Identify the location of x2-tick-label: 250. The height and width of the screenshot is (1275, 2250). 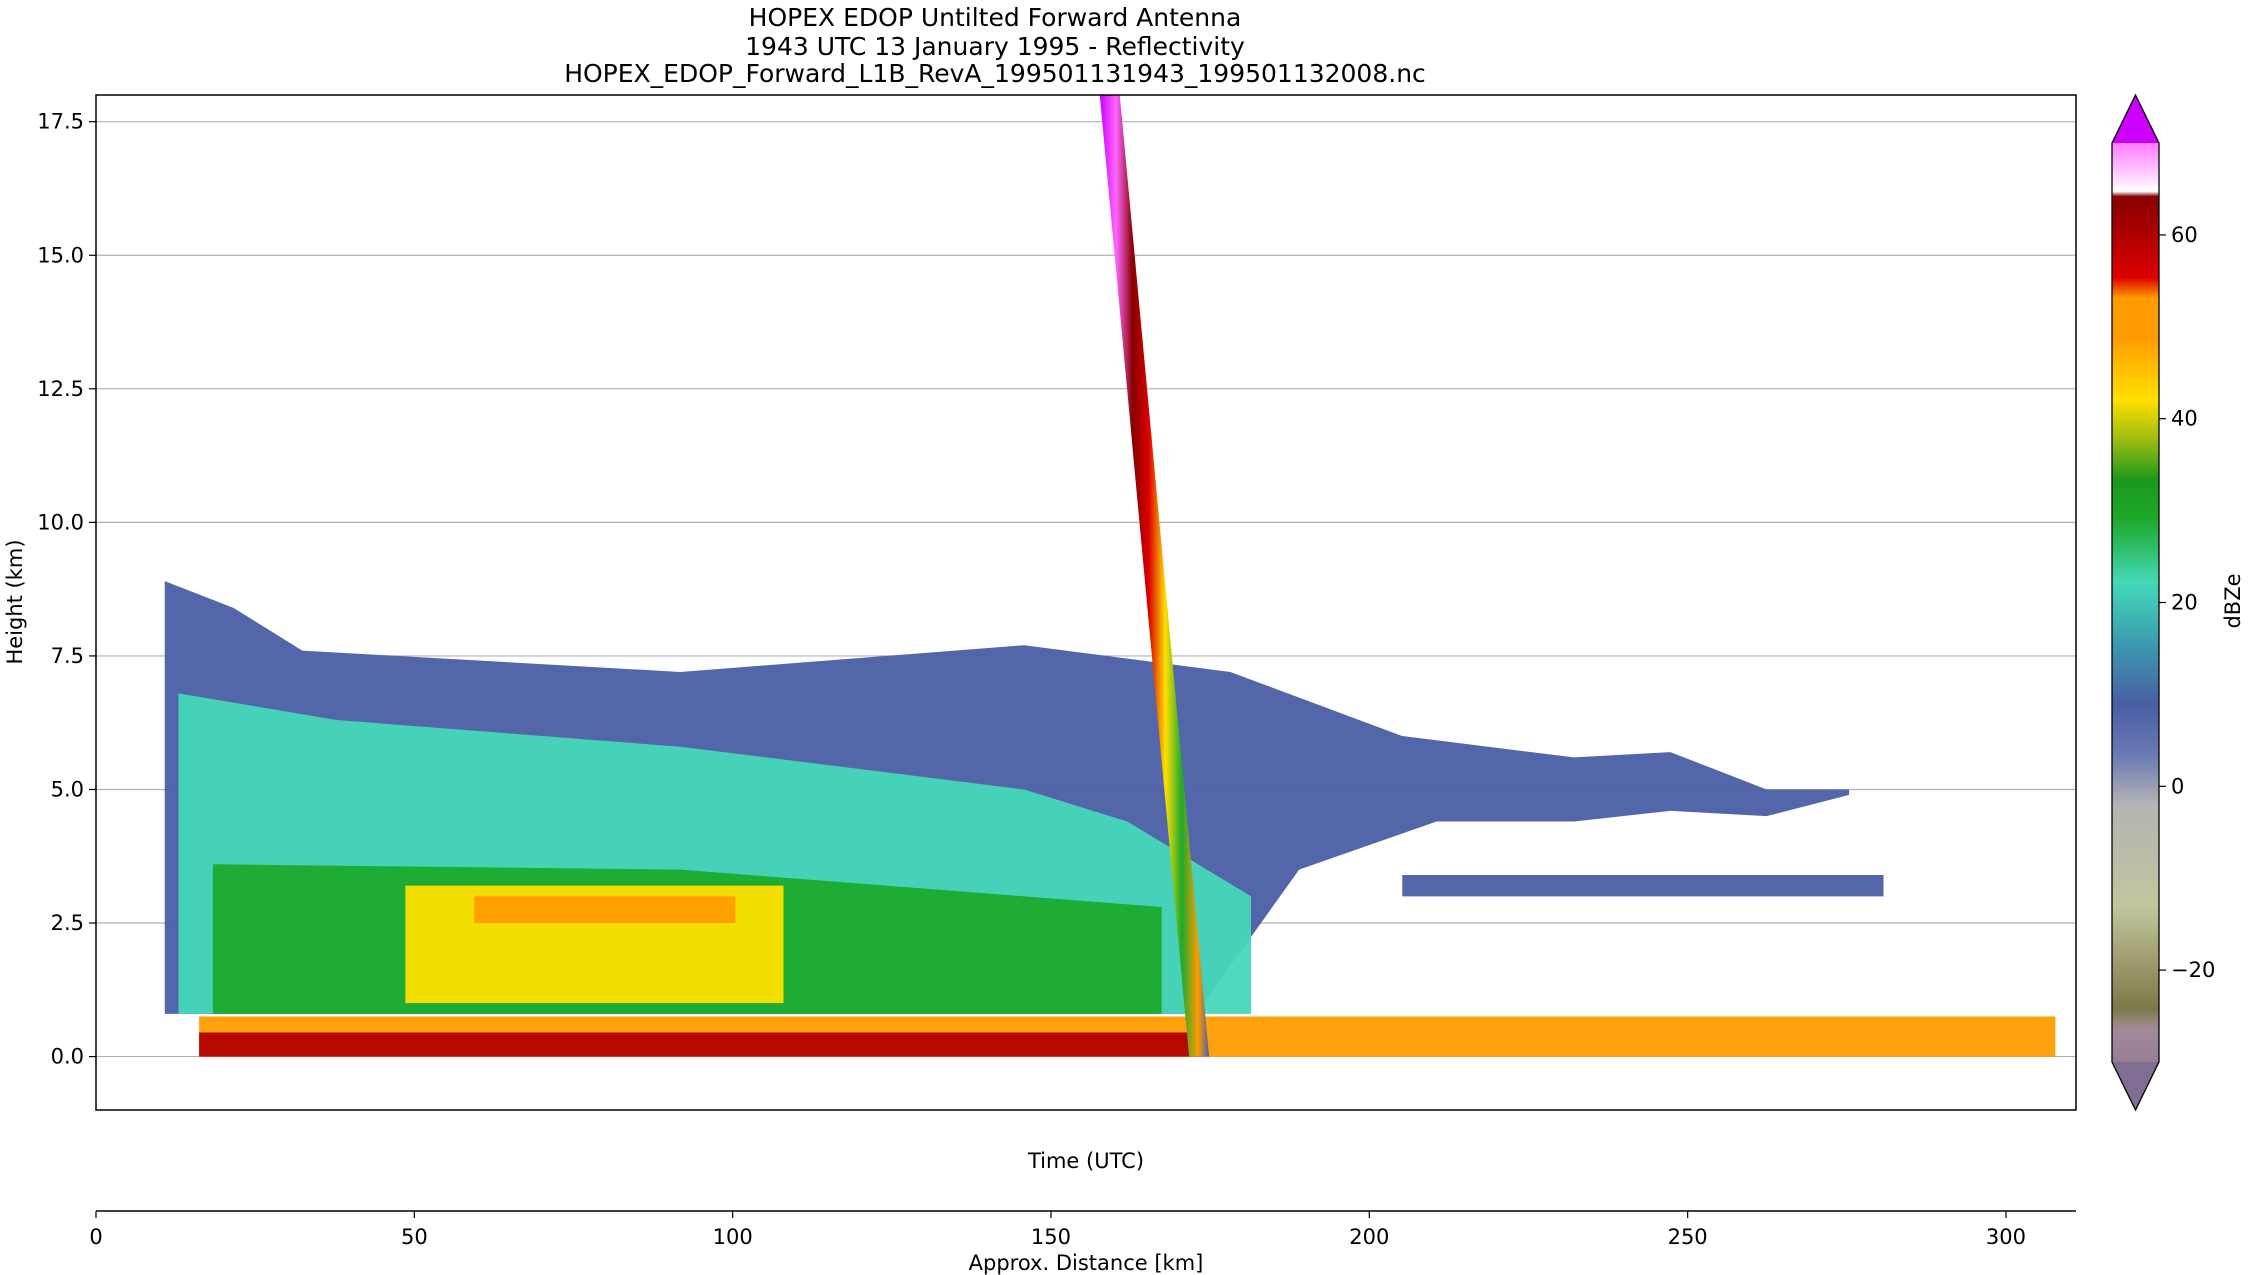
(1688, 1237).